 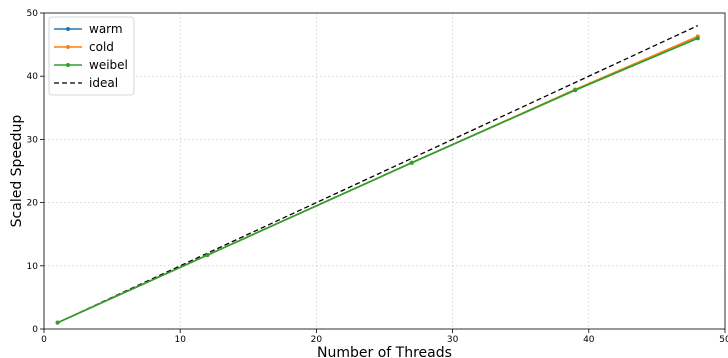 I want to click on legend-label-ideal: ideal, so click(x=103, y=83).